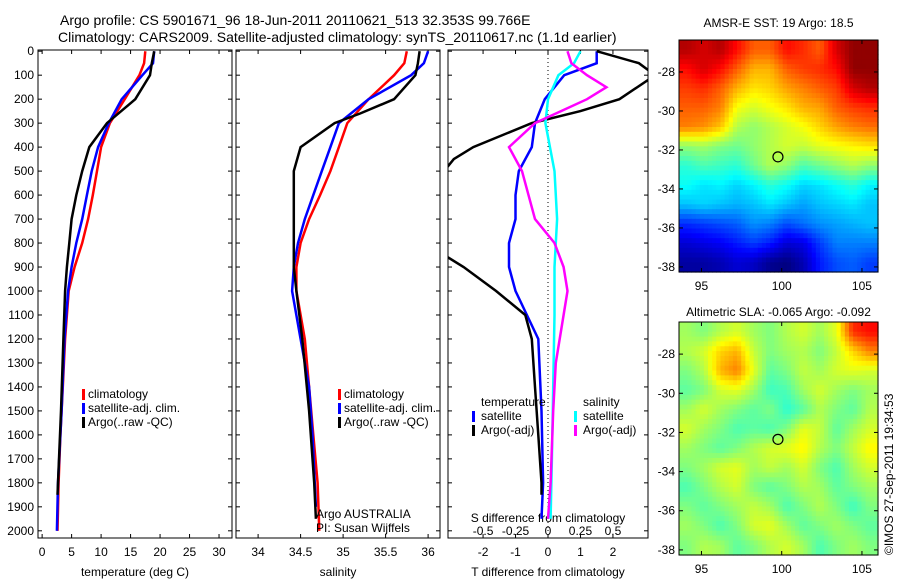  Describe the element at coordinates (667, 267) in the screenshot. I see `y-tick-label: -38` at that location.